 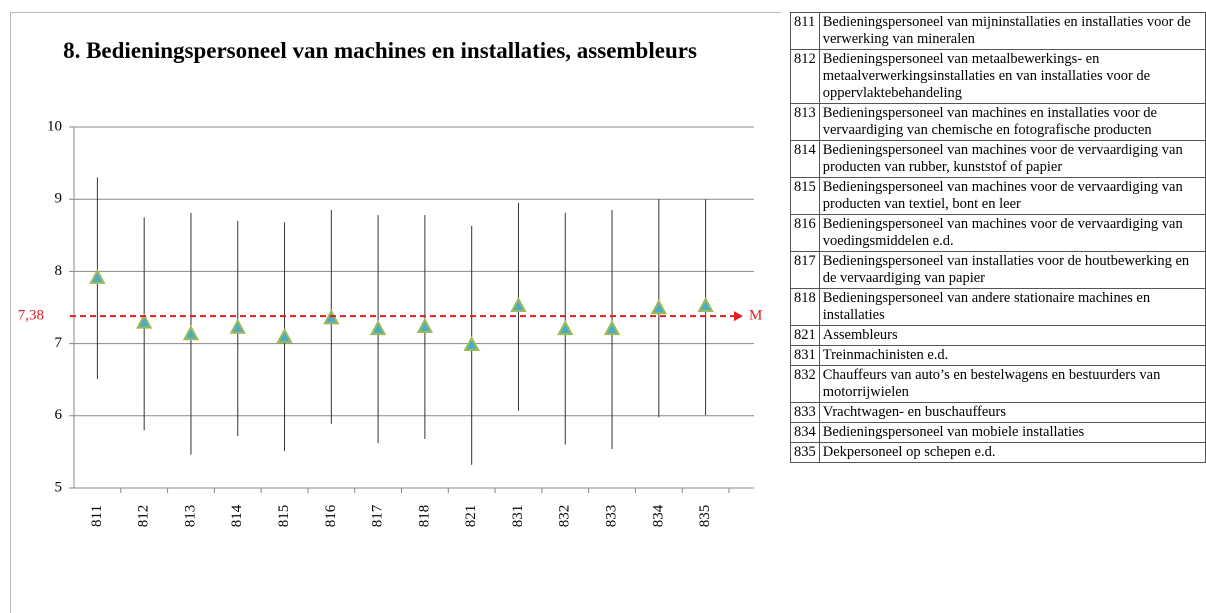 I want to click on table-row: 835 Dekpersoneel op schepen e.d., so click(x=998, y=452).